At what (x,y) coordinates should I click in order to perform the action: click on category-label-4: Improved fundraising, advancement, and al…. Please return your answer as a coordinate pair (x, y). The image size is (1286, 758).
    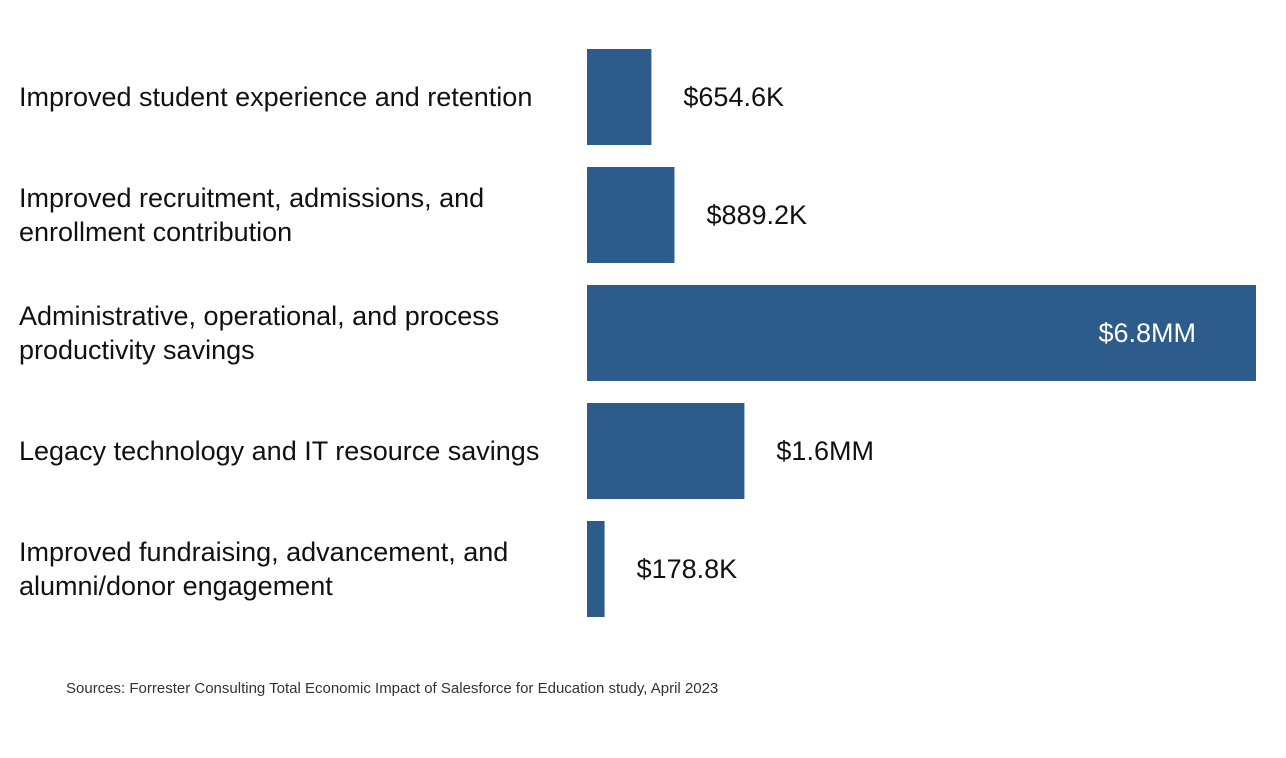
    Looking at the image, I should click on (263, 569).